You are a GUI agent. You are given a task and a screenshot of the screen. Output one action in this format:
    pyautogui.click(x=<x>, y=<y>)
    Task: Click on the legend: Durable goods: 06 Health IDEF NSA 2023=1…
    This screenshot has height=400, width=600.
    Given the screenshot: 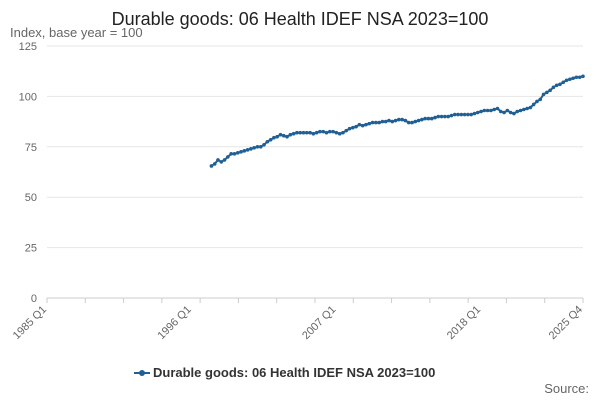 What is the action you would take?
    pyautogui.click(x=284, y=372)
    